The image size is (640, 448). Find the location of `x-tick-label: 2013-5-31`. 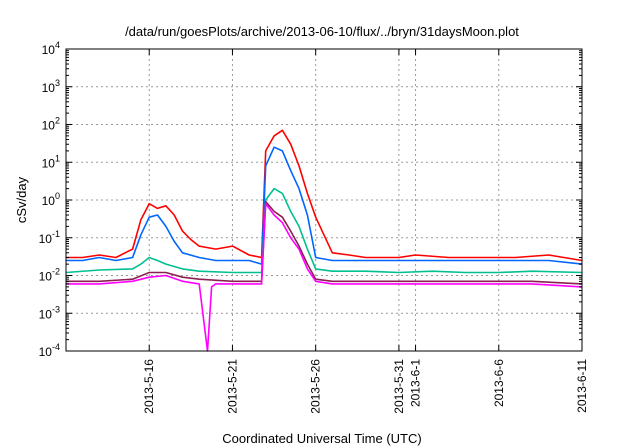

x-tick-label: 2013-5-31 is located at coordinates (399, 386).